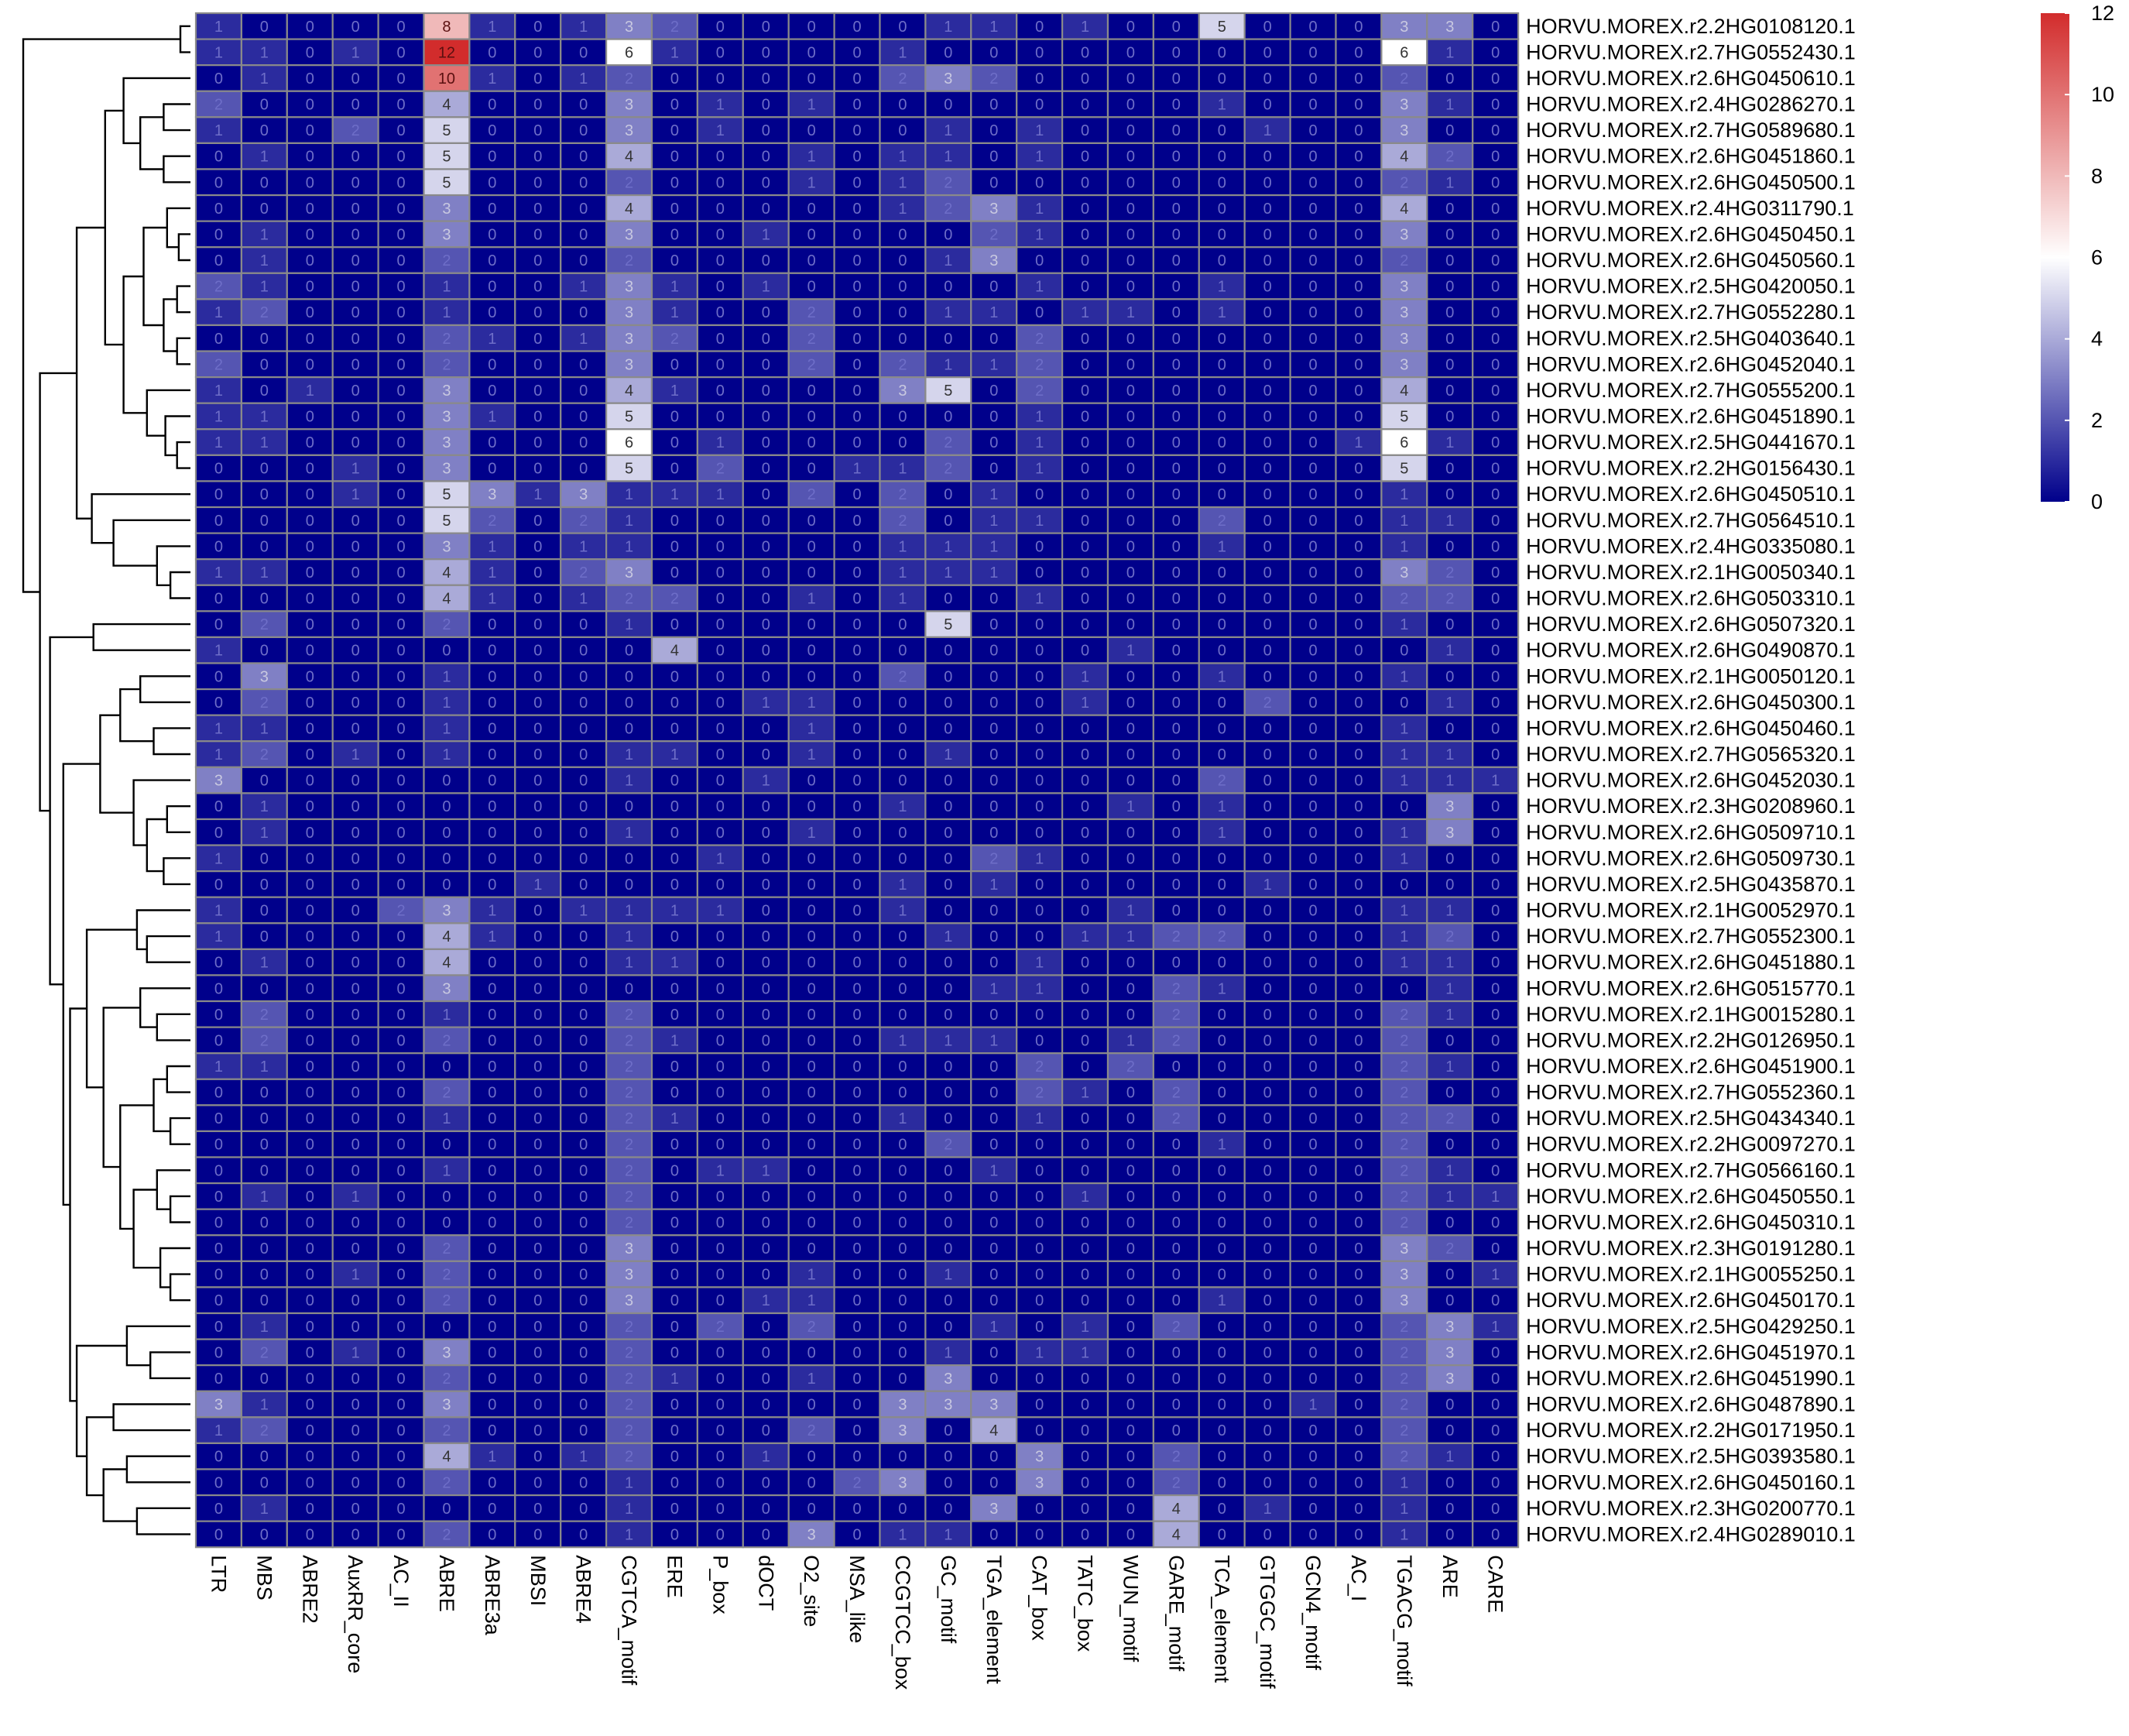 The width and height of the screenshot is (2129, 1736). Describe the element at coordinates (1691, 78) in the screenshot. I see `row-label: HORVU.MOREX.r2.6HG0450610.1` at that location.